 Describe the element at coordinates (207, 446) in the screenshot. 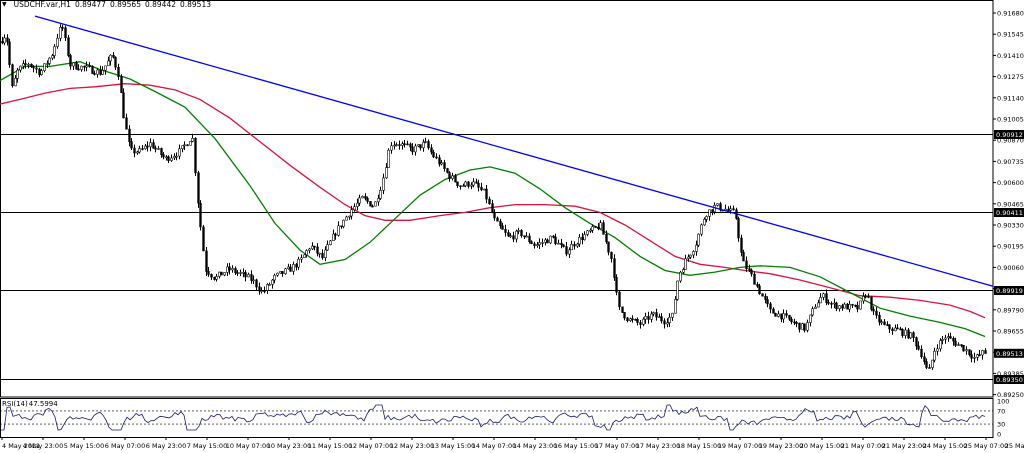

I see `time-tick-label: 7 May 15:00` at that location.